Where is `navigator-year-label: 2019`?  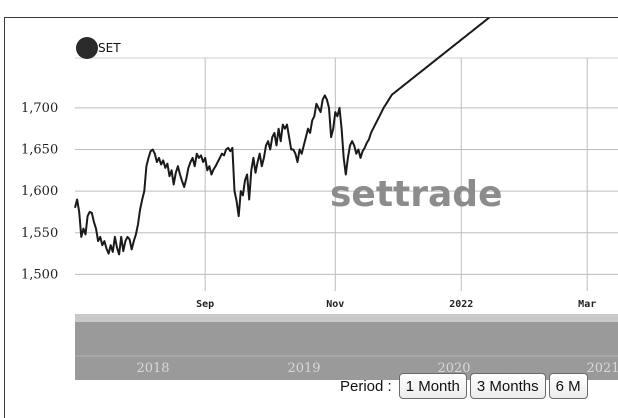
navigator-year-label: 2019 is located at coordinates (303, 368).